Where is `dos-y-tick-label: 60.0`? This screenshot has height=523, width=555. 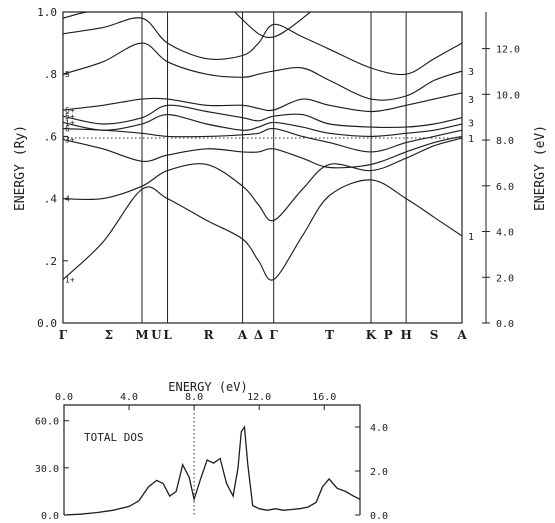
dos-y-tick-label: 60.0 is located at coordinates (47, 422).